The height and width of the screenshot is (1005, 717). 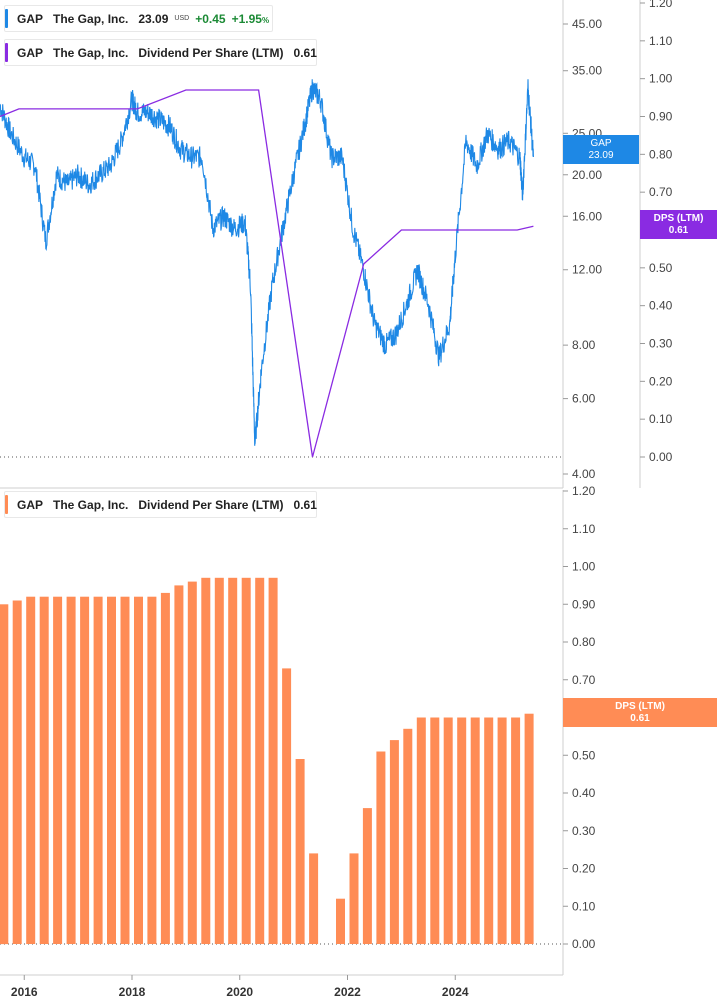 I want to click on bottom-tick-label: 1.00, so click(x=584, y=567).